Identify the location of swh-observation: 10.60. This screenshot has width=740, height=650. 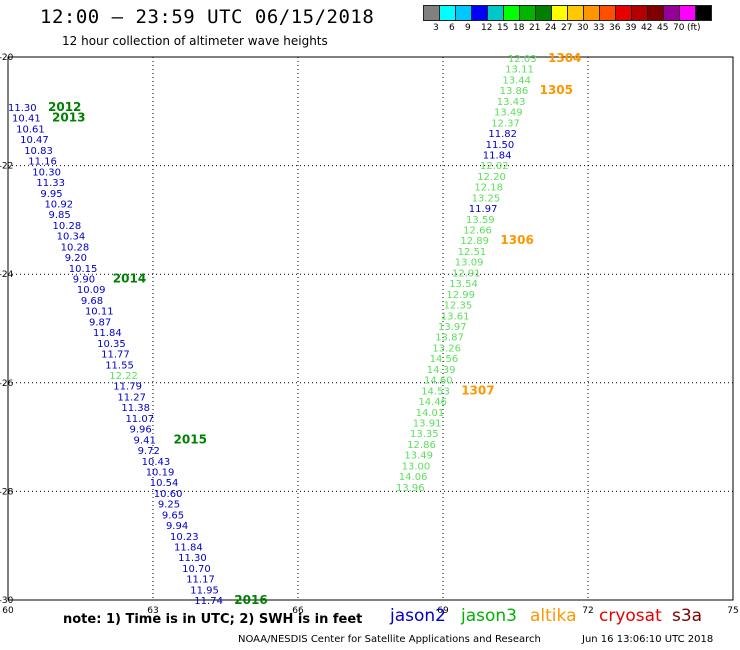
(168, 494).